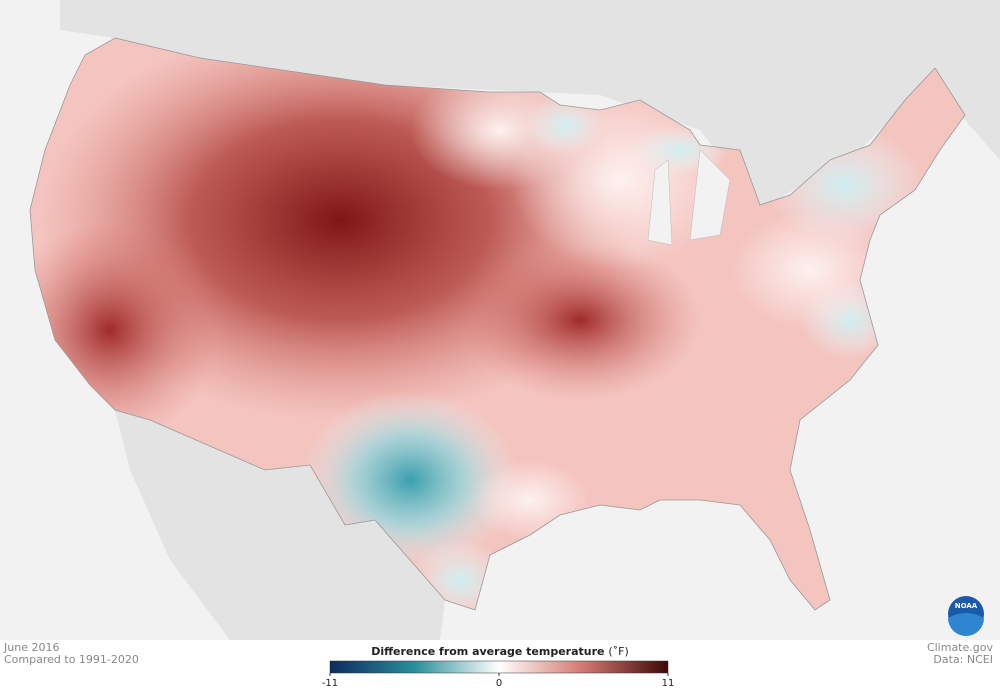  I want to click on color-bar, so click(499, 667).